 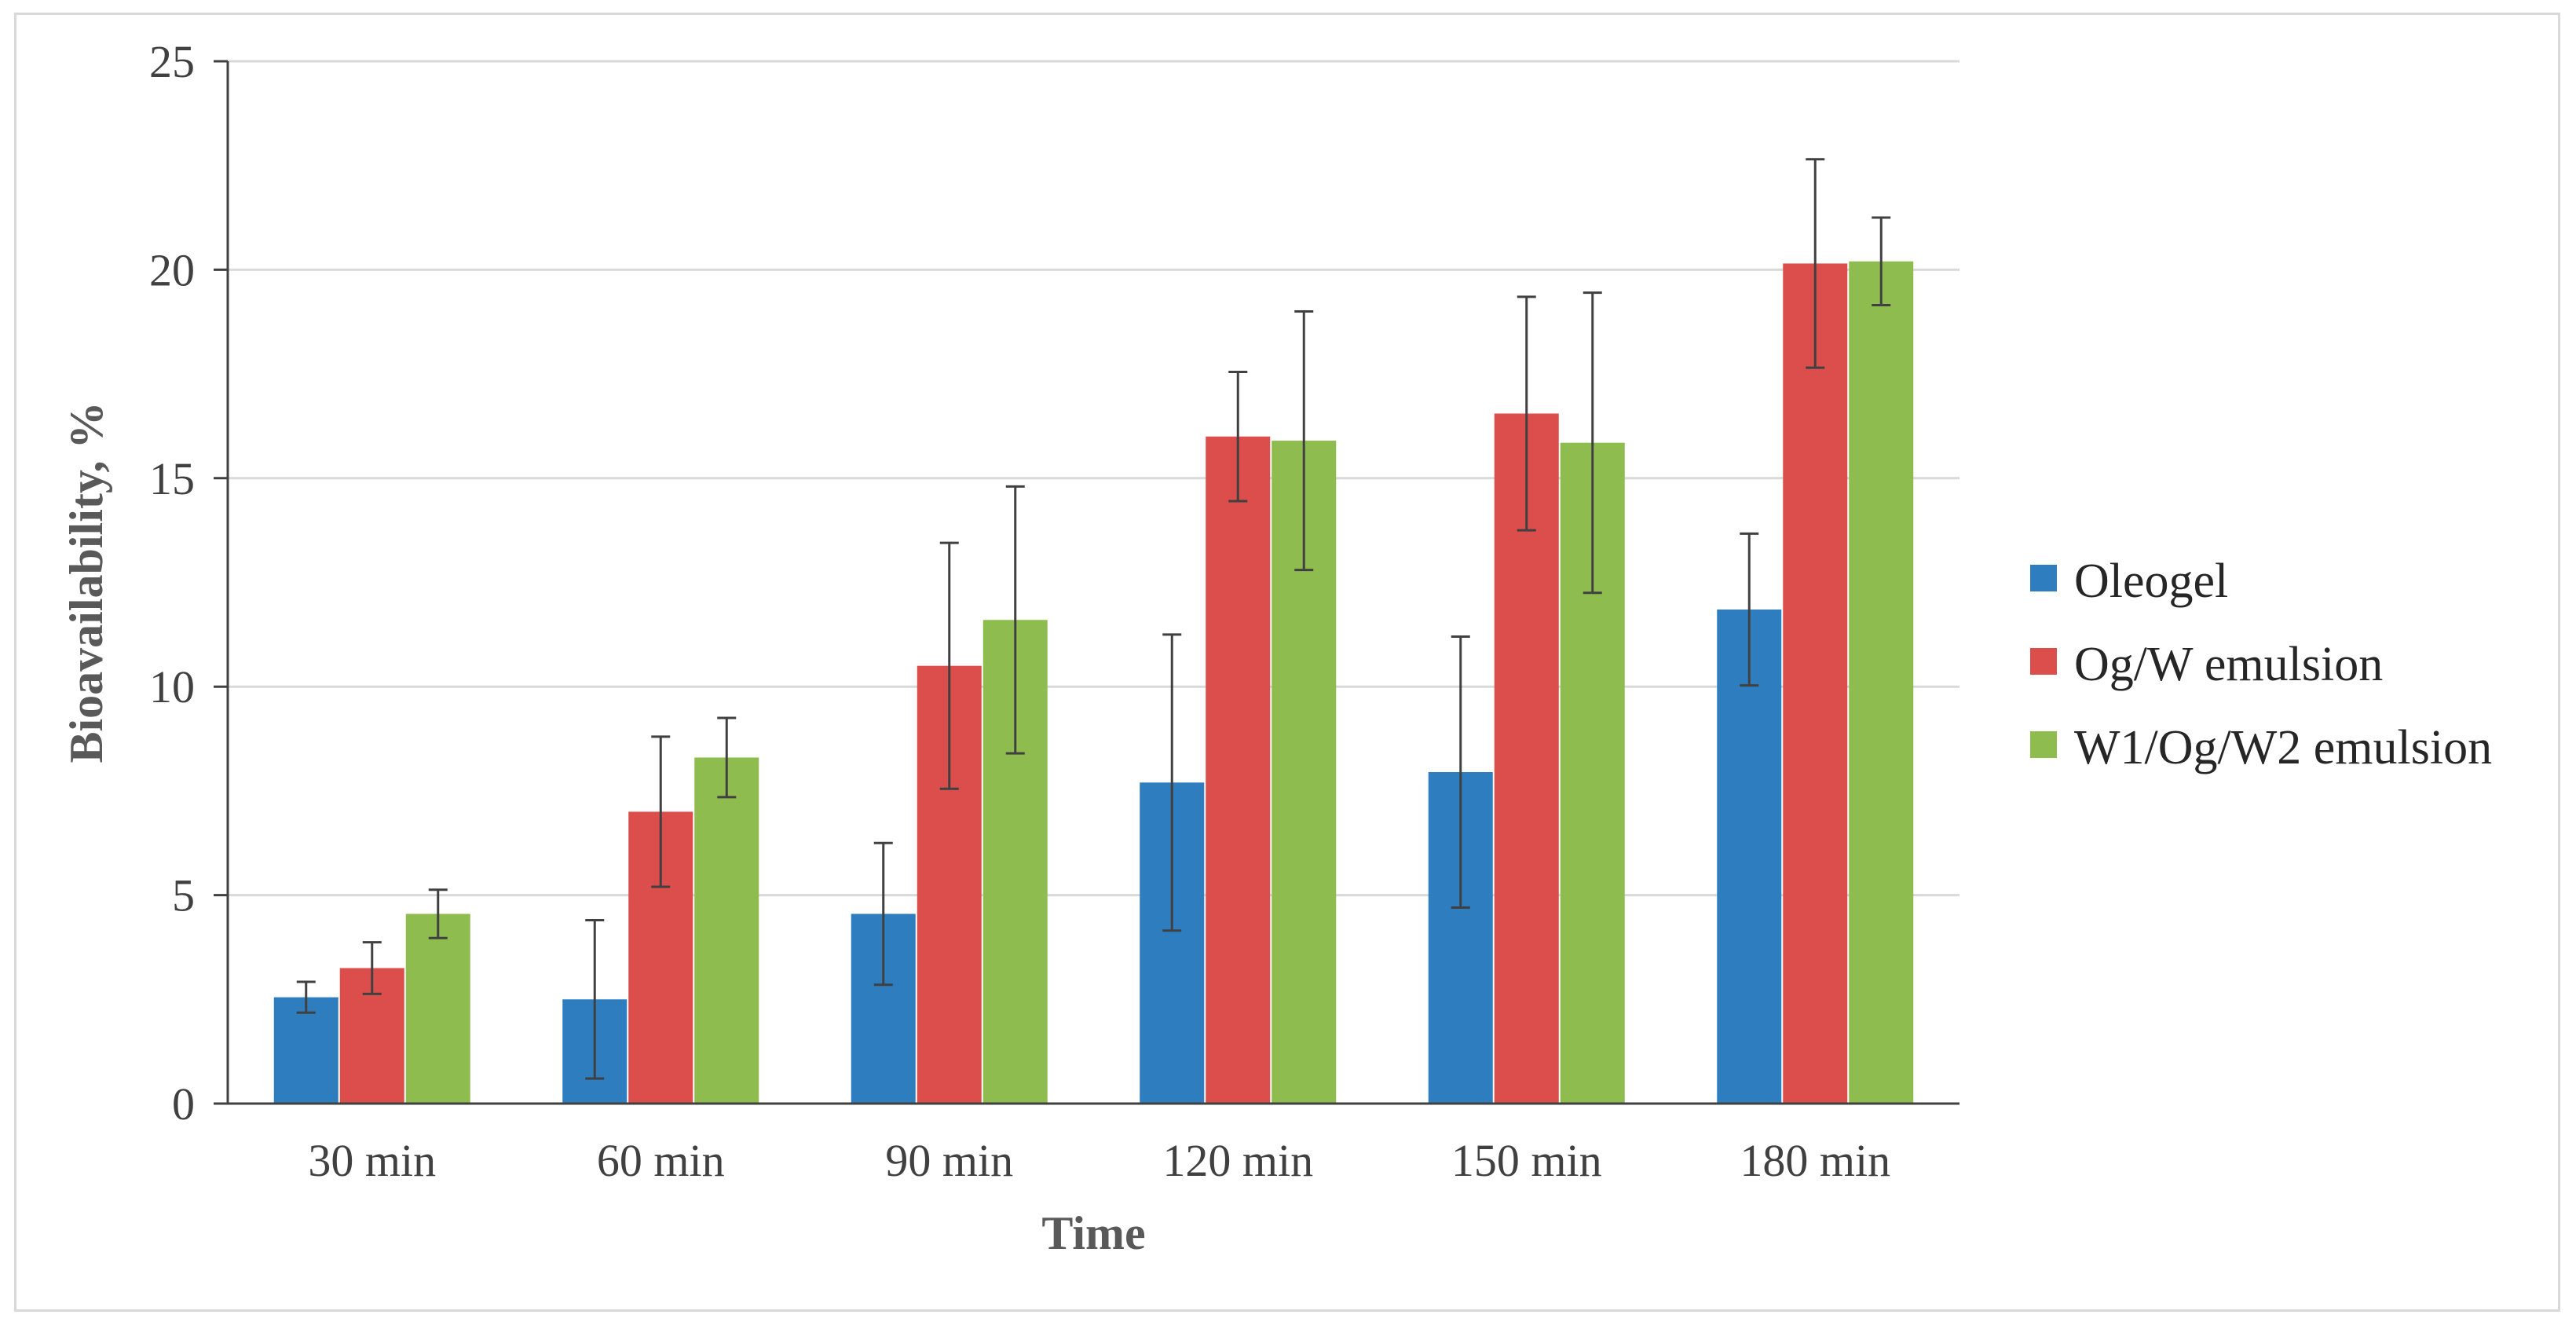 What do you see at coordinates (184, 1104) in the screenshot?
I see `y-tick-label: 0` at bounding box center [184, 1104].